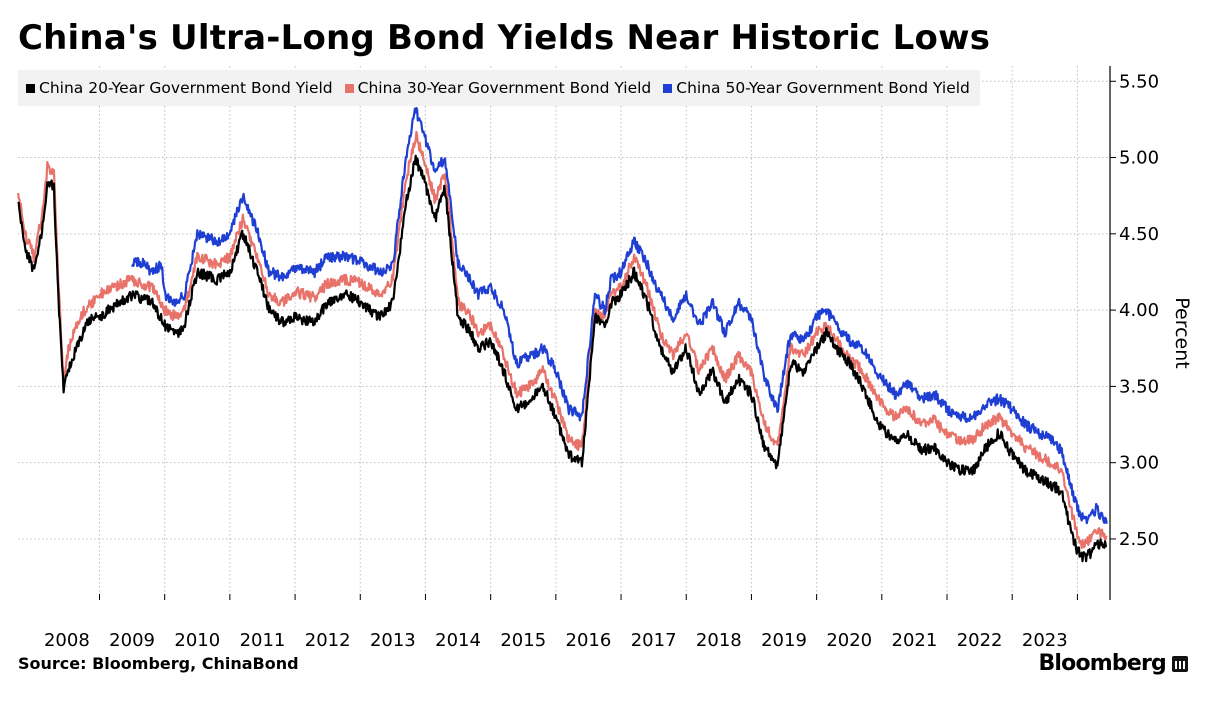 The height and width of the screenshot is (706, 1216). What do you see at coordinates (1139, 539) in the screenshot?
I see `y-tick-label: 2.50` at bounding box center [1139, 539].